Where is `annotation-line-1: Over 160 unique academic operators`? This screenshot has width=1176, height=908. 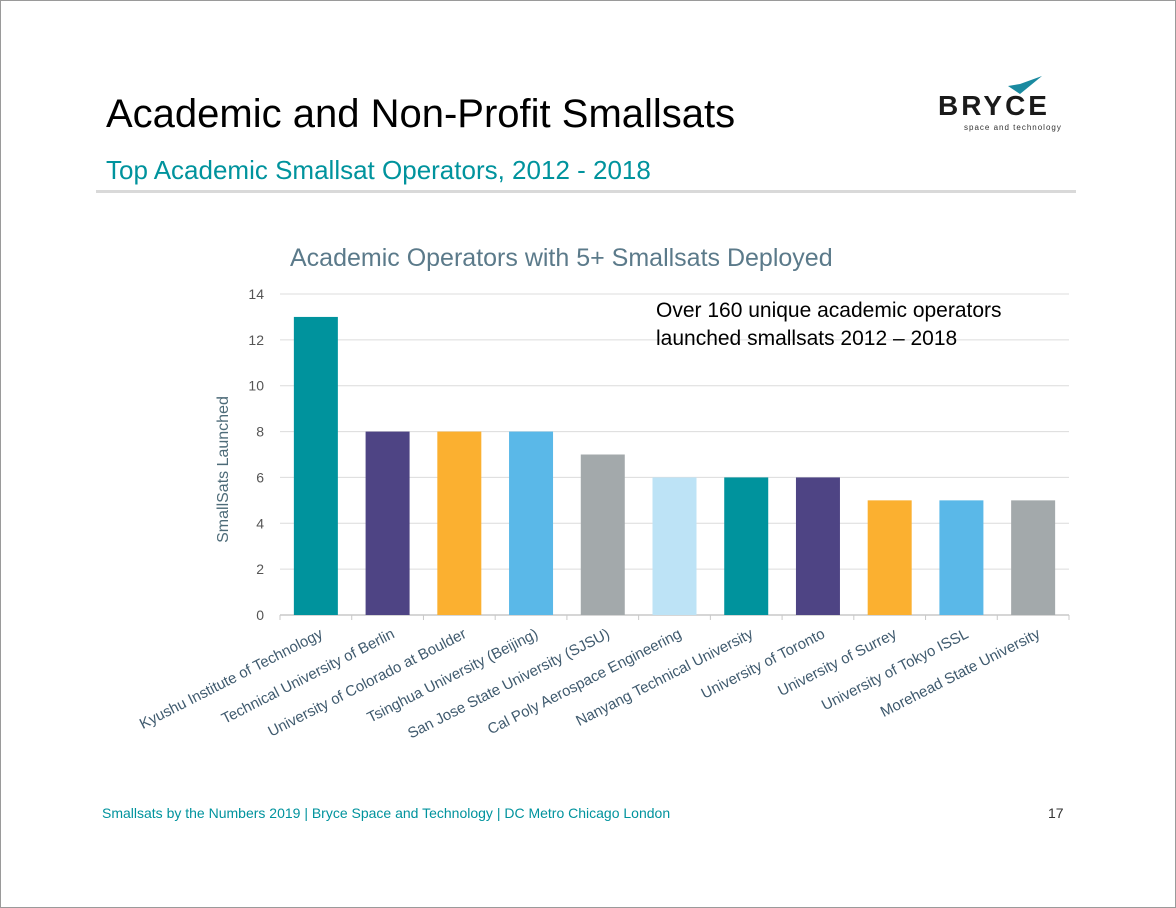 annotation-line-1: Over 160 unique academic operators is located at coordinates (829, 310).